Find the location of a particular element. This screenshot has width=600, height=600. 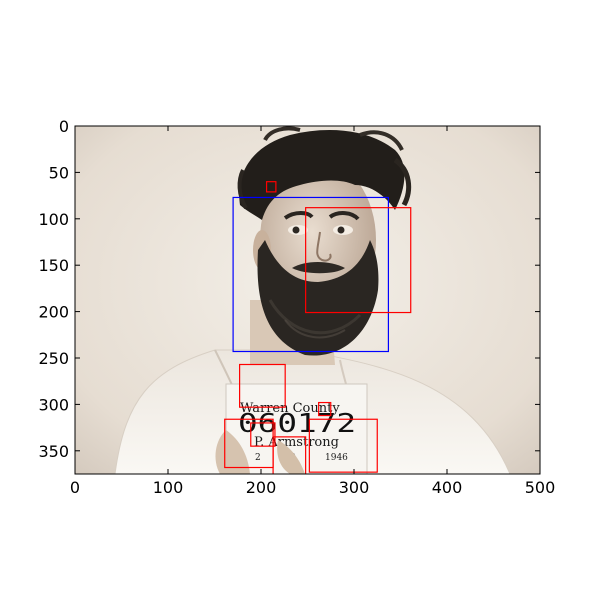

y-tick-label: 250 is located at coordinates (53, 358).